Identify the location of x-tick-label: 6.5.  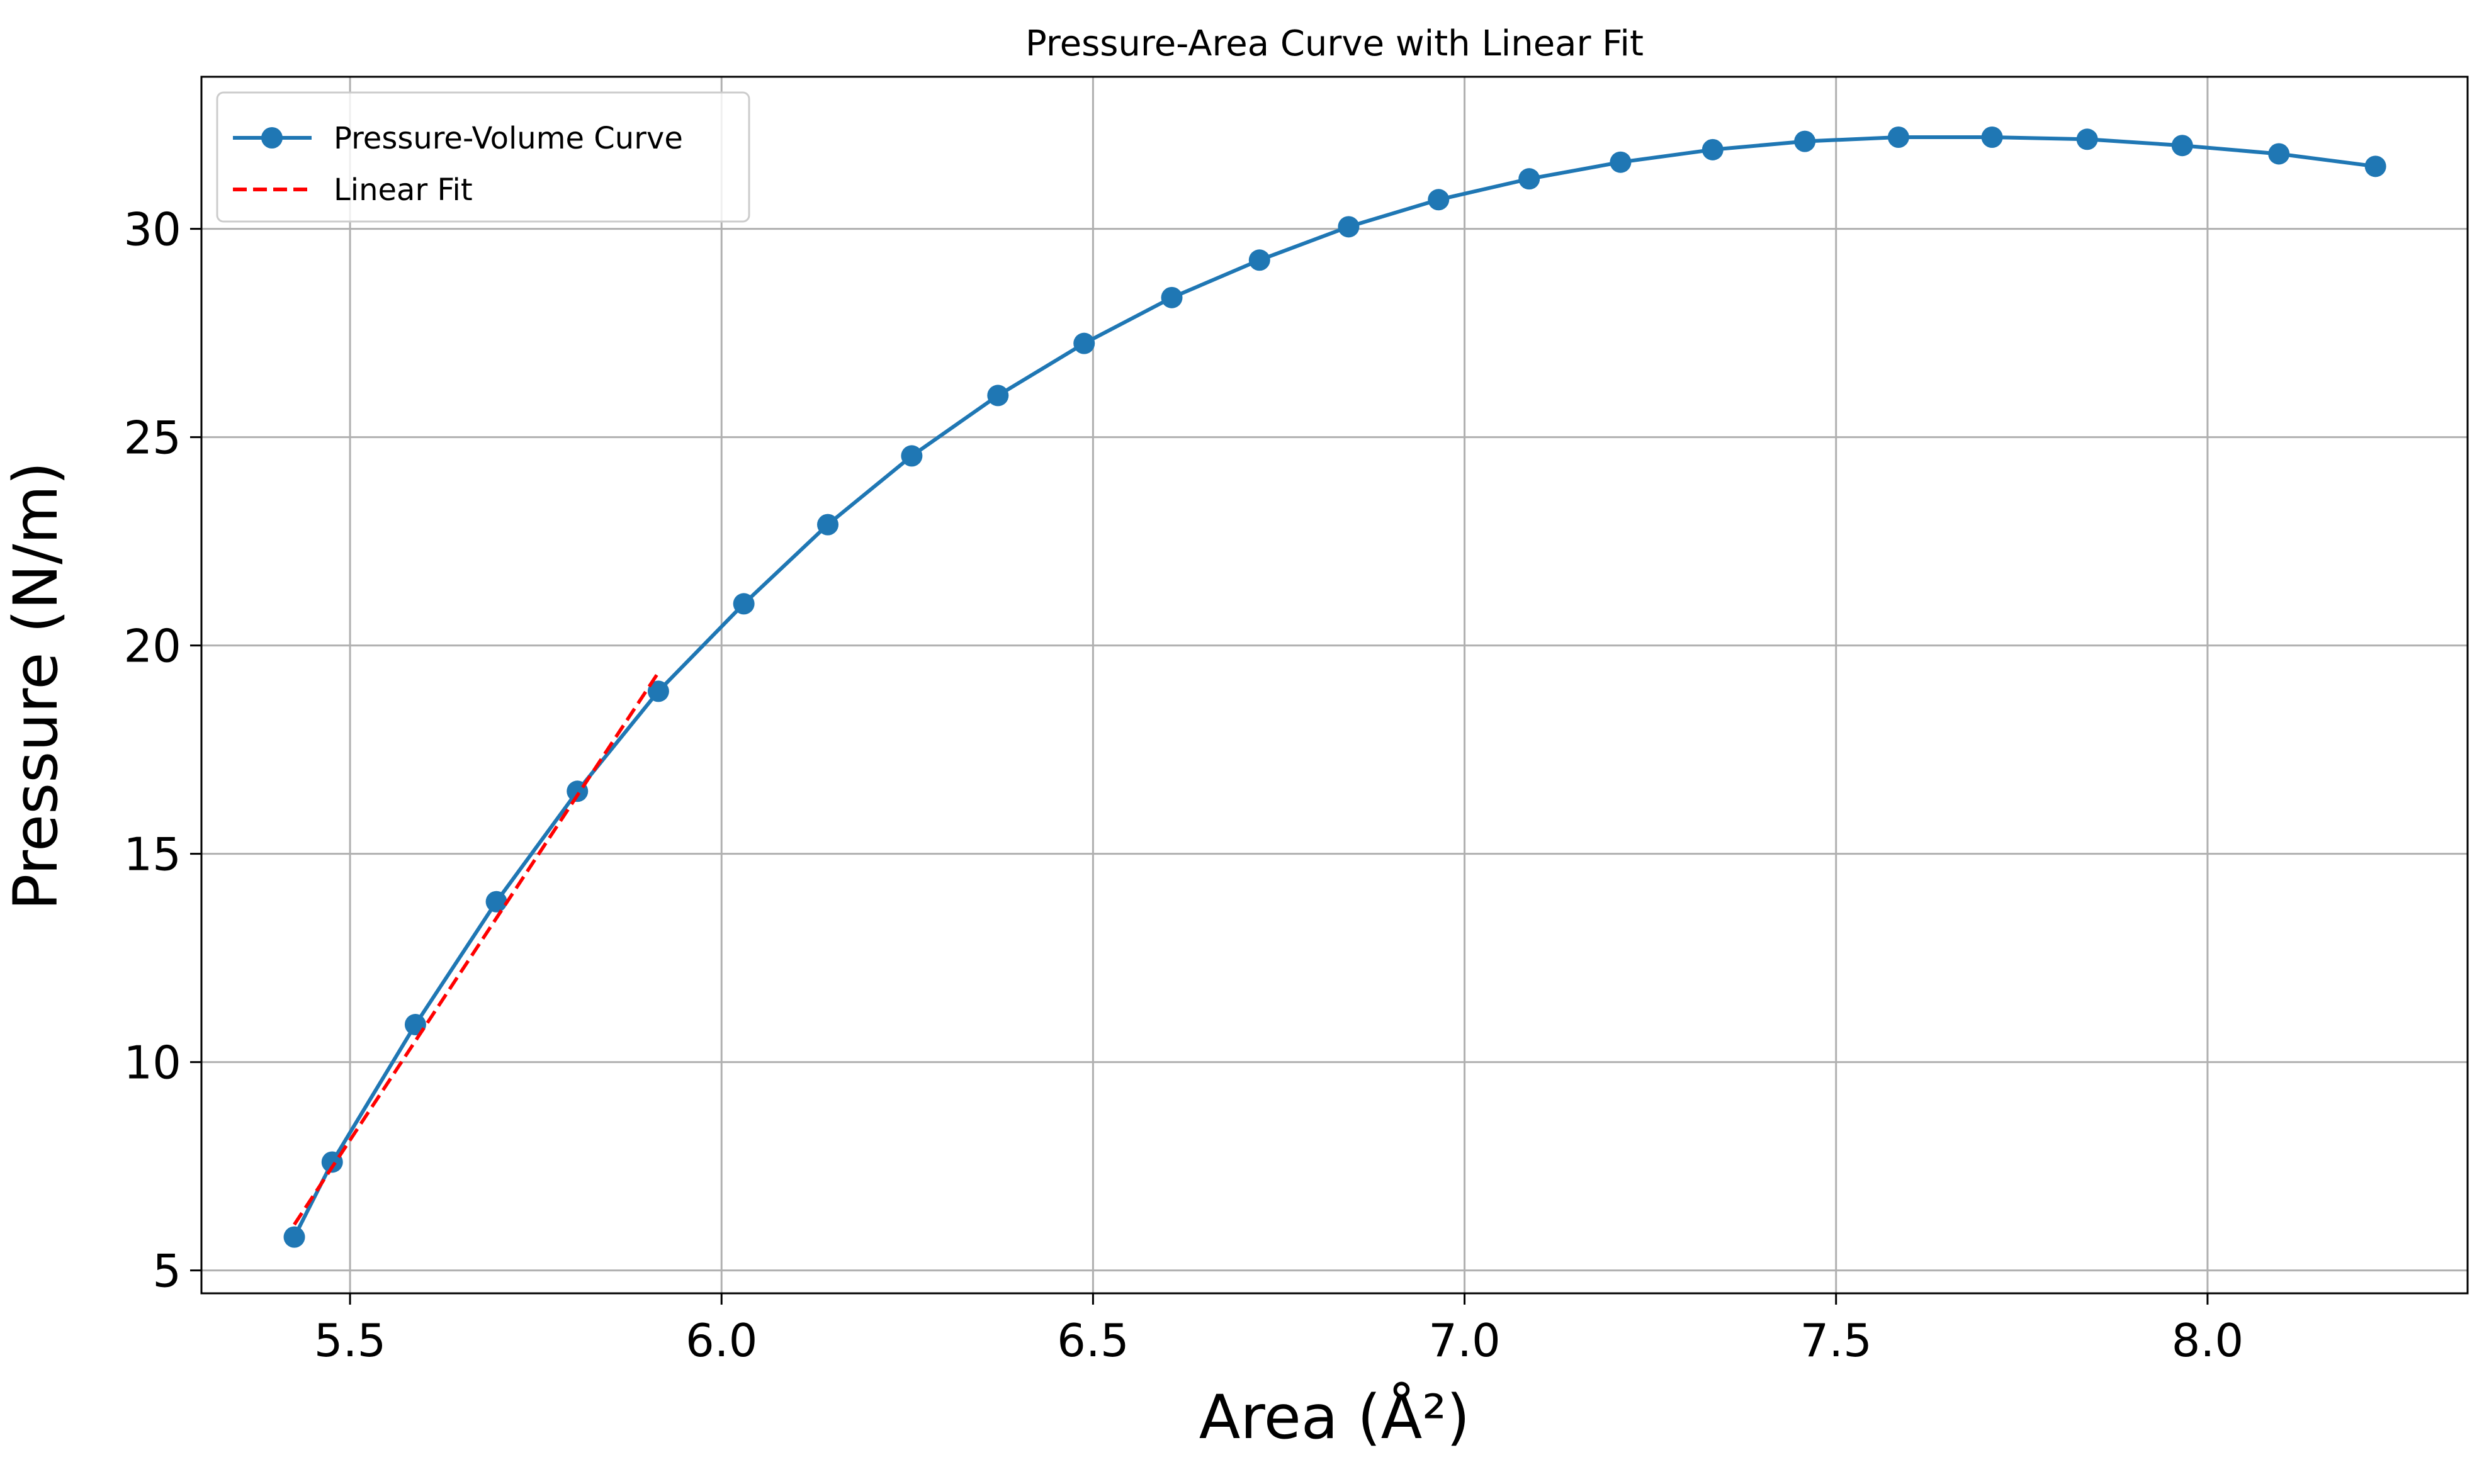
(1093, 1340).